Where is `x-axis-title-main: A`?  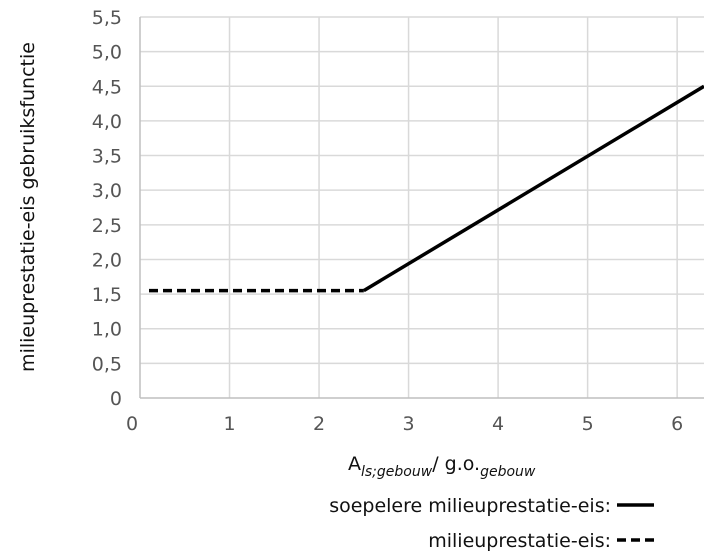
x-axis-title-main: A is located at coordinates (354, 464).